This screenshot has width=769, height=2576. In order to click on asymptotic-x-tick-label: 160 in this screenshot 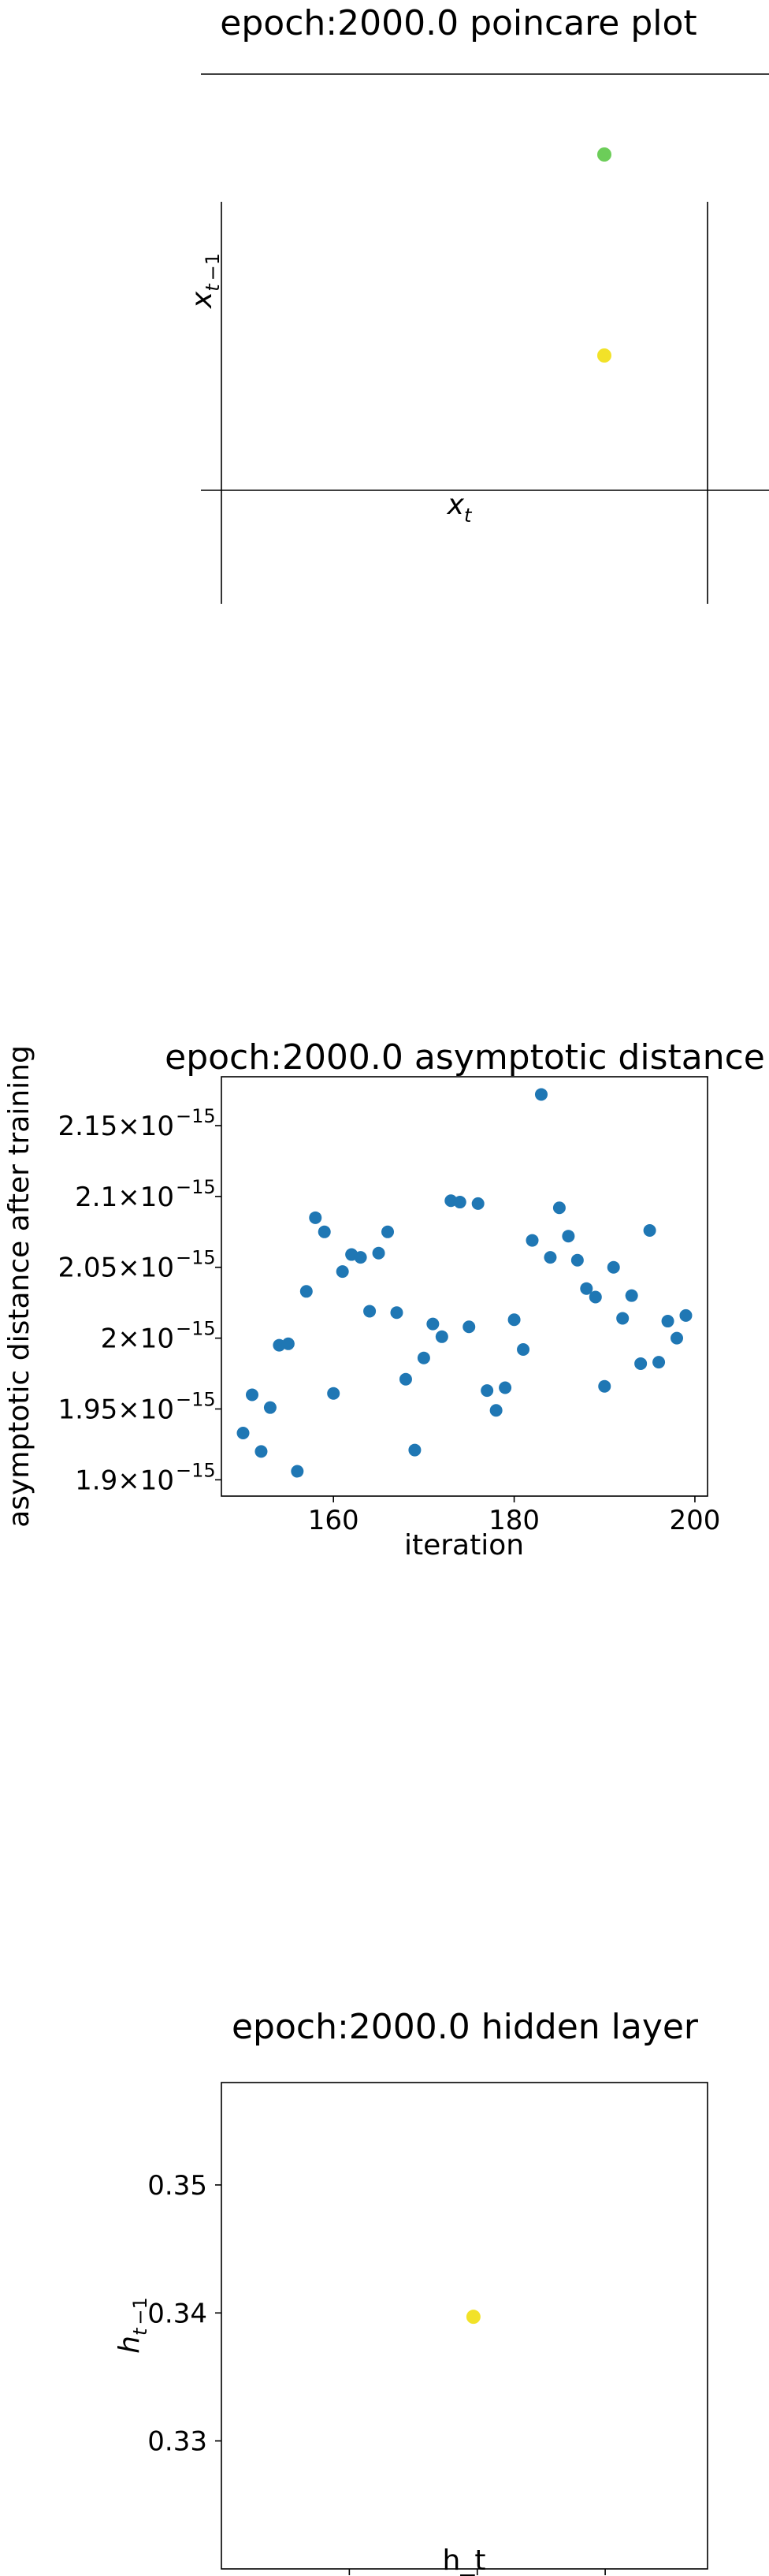, I will do `click(333, 1520)`.